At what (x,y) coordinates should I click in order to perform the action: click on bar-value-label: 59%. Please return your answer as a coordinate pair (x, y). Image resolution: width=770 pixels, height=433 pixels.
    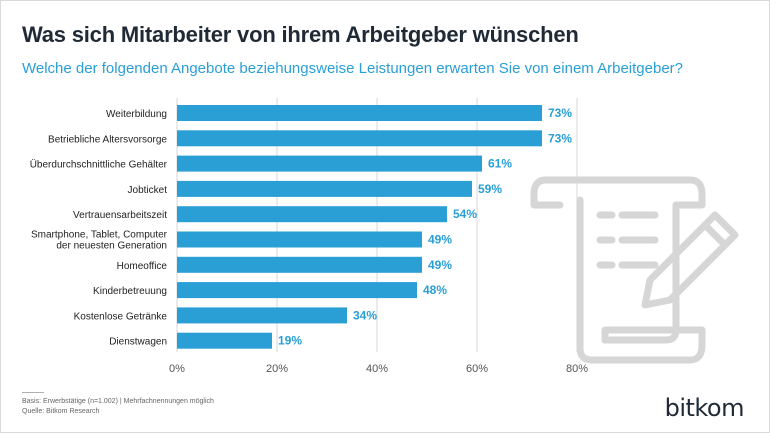
    Looking at the image, I should click on (490, 189).